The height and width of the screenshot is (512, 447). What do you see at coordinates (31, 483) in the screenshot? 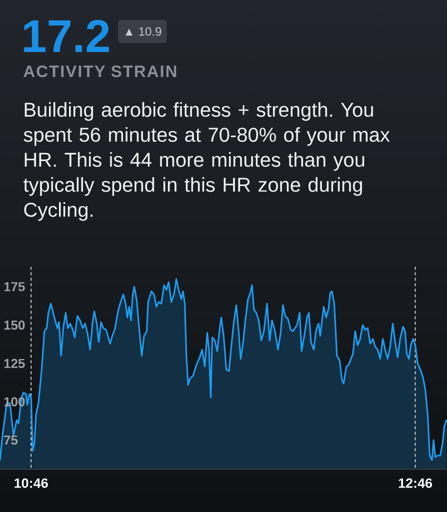
I see `x-tick-label: 10:46` at bounding box center [31, 483].